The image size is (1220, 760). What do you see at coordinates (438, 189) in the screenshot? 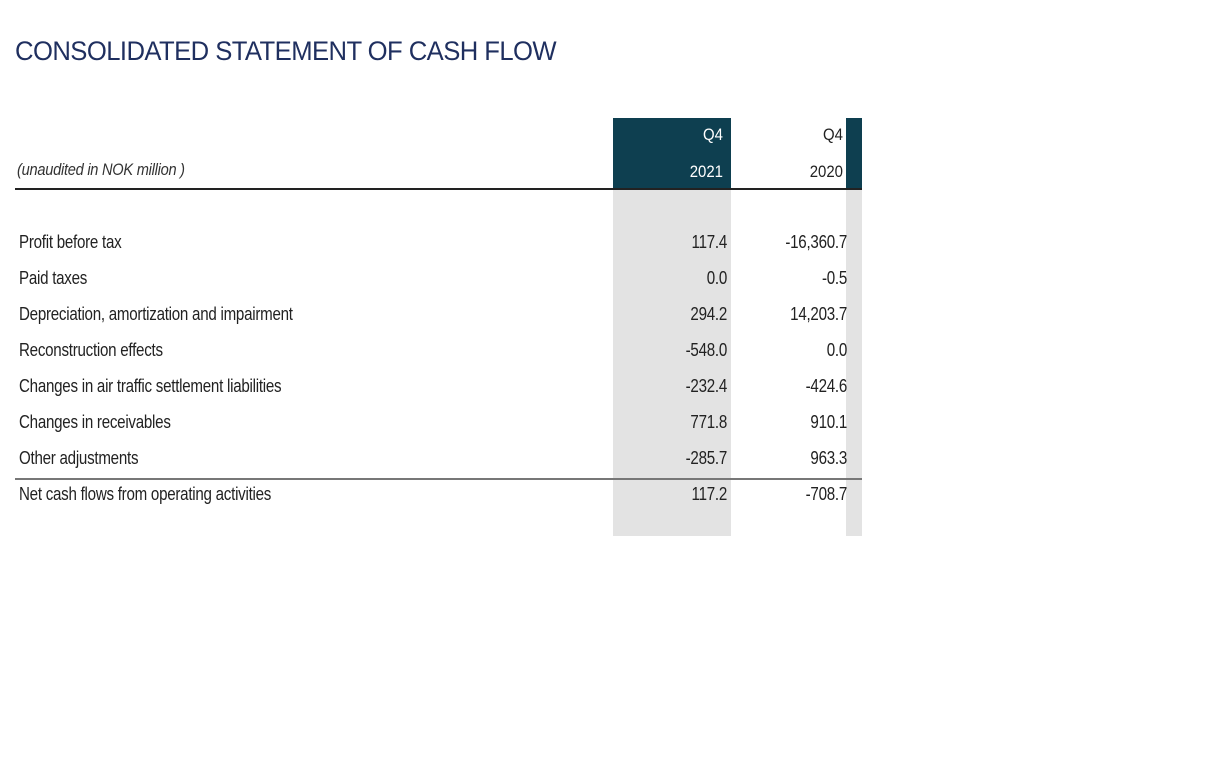
I see `header-divider` at bounding box center [438, 189].